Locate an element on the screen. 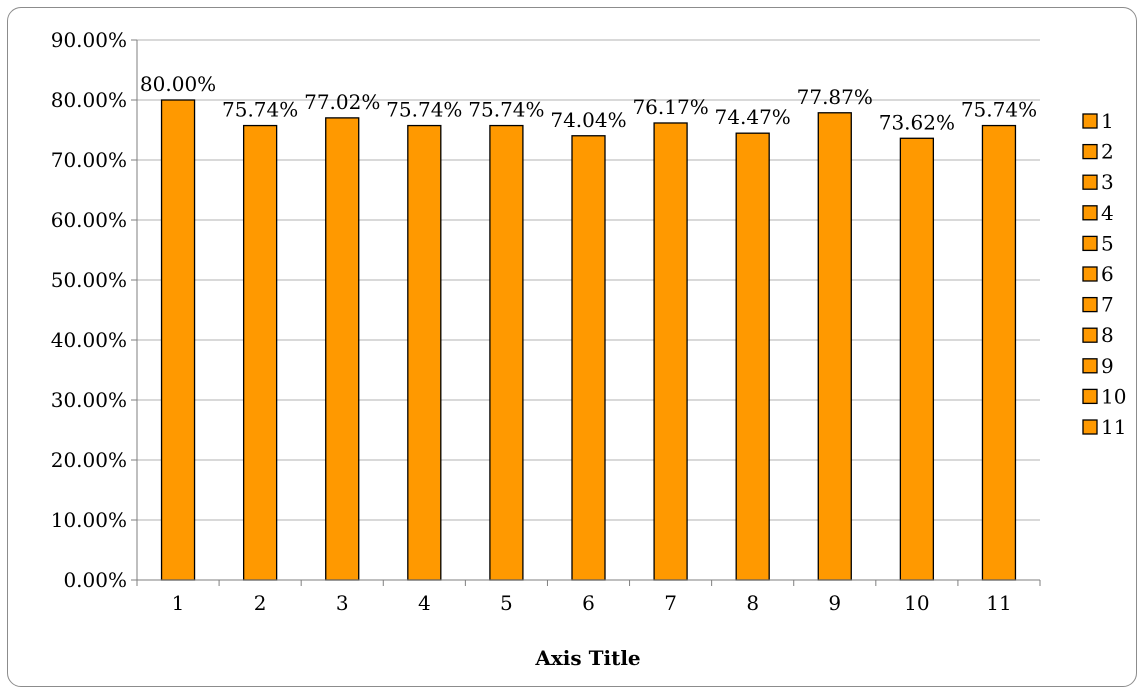  x-tick-labels: 1 2 3 4 5 6 7 8 9 10 11 is located at coordinates (592, 603).